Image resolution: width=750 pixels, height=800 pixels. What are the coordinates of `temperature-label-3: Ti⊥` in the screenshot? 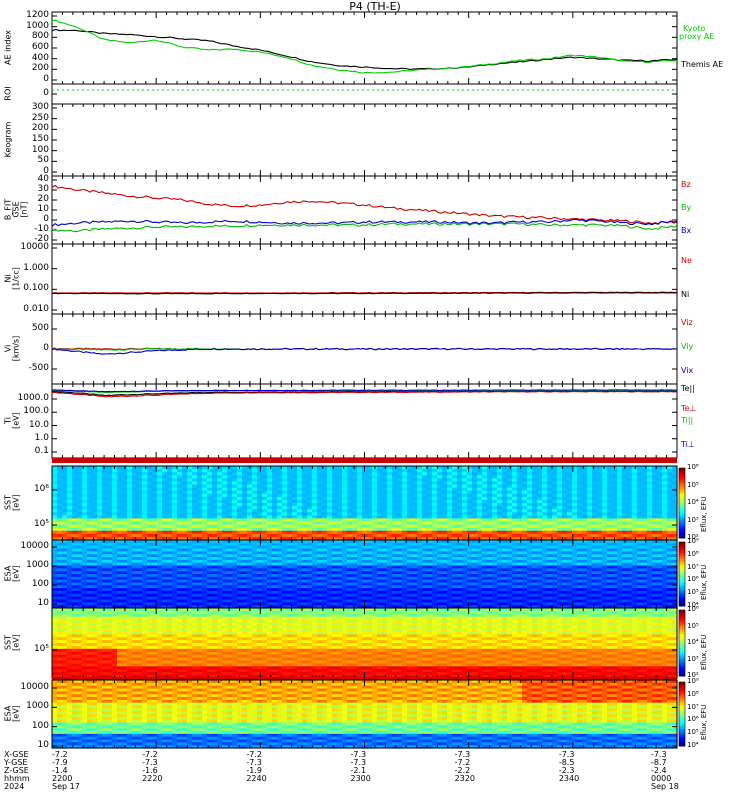 It's located at (688, 444).